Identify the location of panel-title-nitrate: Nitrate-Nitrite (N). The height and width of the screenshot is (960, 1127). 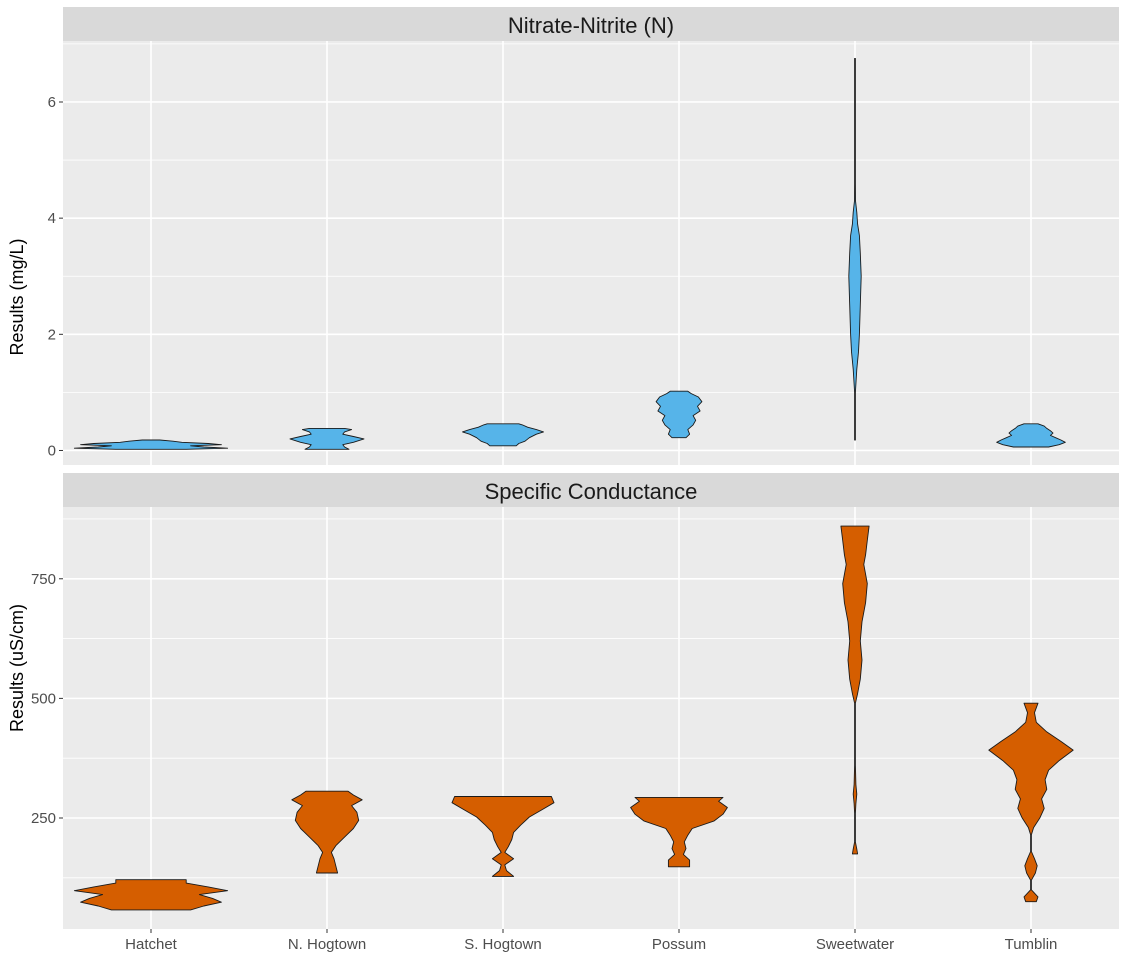
(591, 25).